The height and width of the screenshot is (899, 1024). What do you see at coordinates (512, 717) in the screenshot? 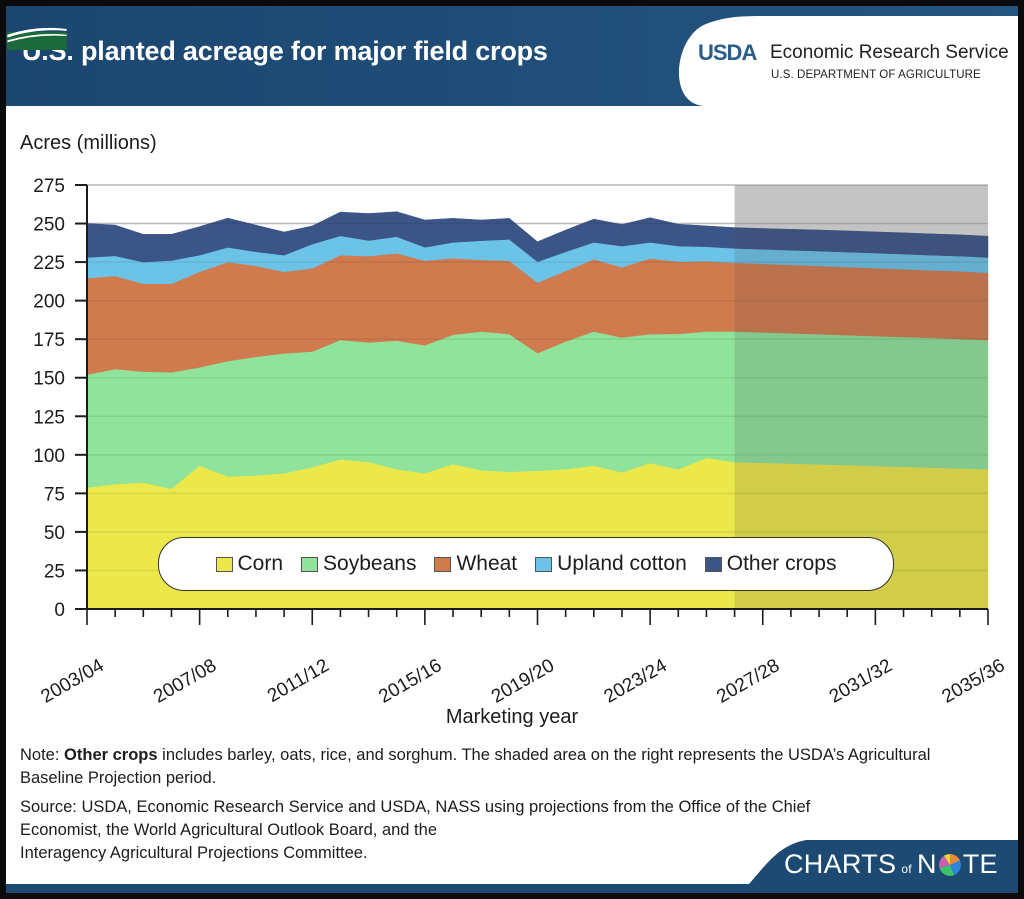
I see `x-axis-title: Marketing year` at bounding box center [512, 717].